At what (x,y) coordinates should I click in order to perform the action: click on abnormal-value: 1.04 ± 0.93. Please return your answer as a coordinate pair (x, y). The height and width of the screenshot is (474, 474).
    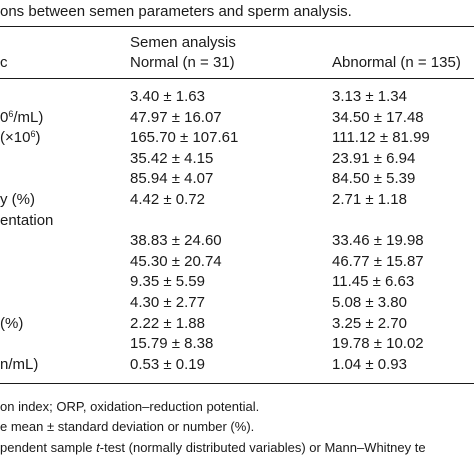
    Looking at the image, I should click on (369, 364).